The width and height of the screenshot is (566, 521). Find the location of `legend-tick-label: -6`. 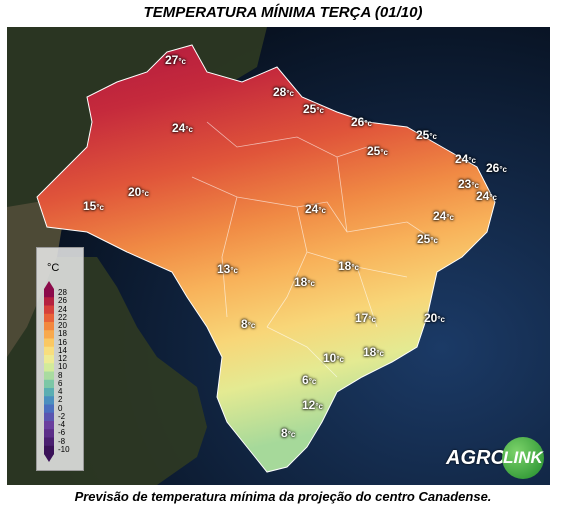

legend-tick-label: -6 is located at coordinates (62, 433).